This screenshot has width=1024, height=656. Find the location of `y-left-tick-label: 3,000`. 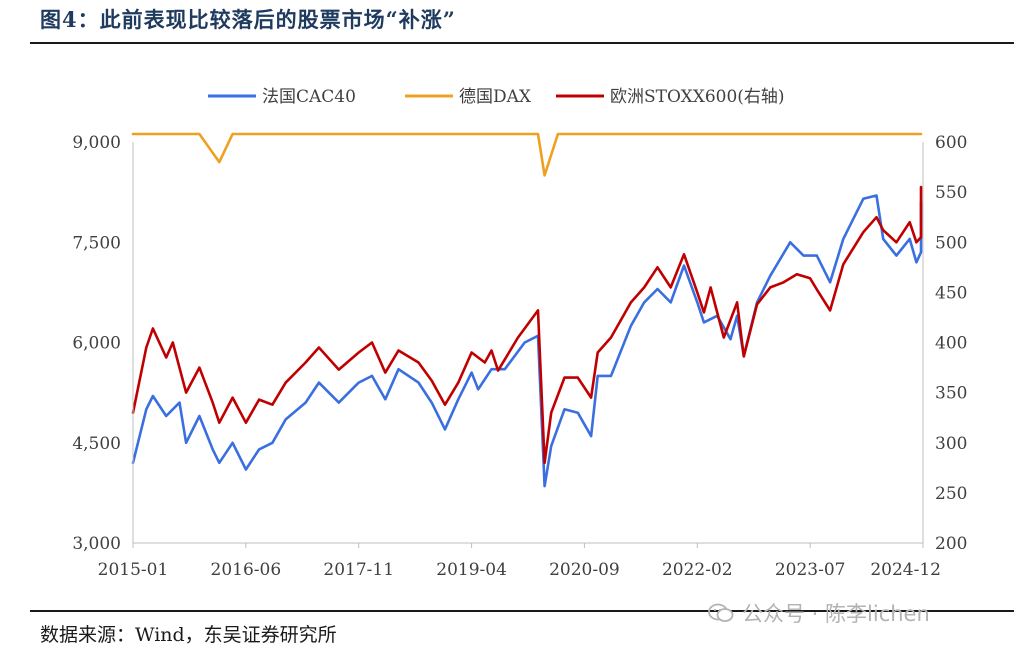

y-left-tick-label: 3,000 is located at coordinates (96, 544).